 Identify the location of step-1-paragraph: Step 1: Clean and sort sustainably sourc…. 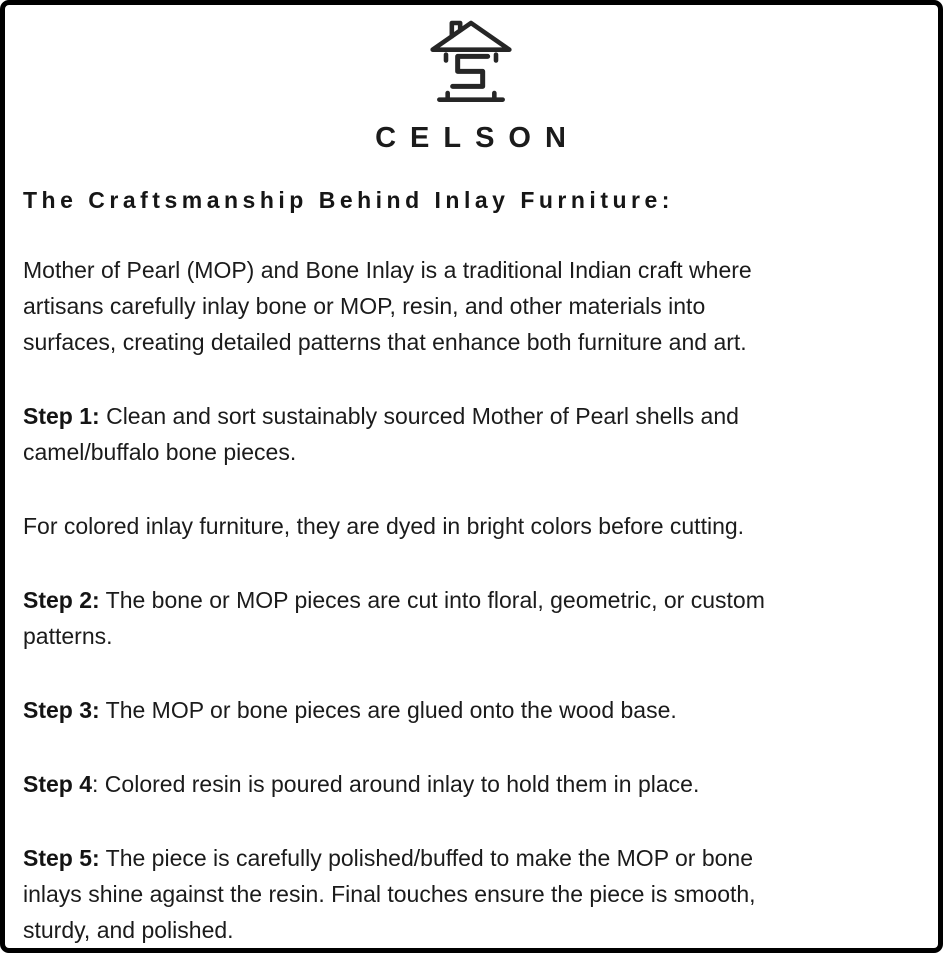
(470, 434).